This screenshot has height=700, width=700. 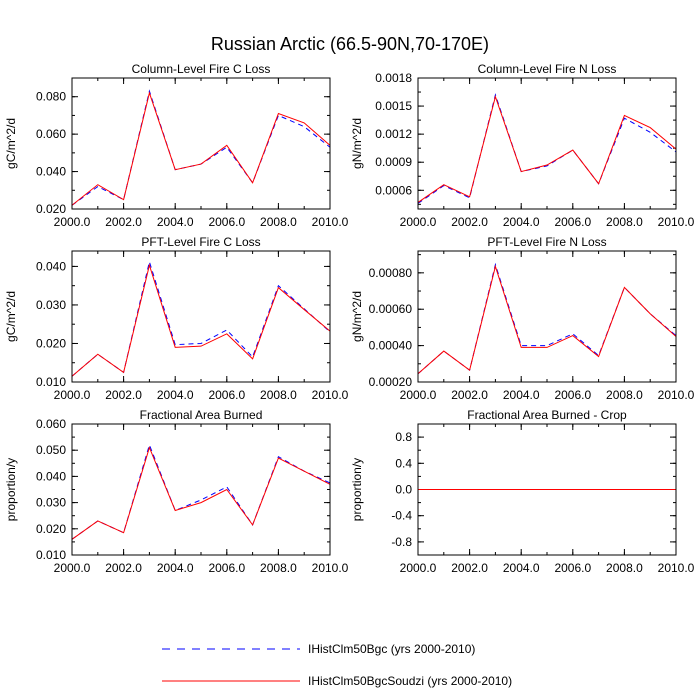 What do you see at coordinates (393, 190) in the screenshot?
I see `y-tick-label: 0.0006` at bounding box center [393, 190].